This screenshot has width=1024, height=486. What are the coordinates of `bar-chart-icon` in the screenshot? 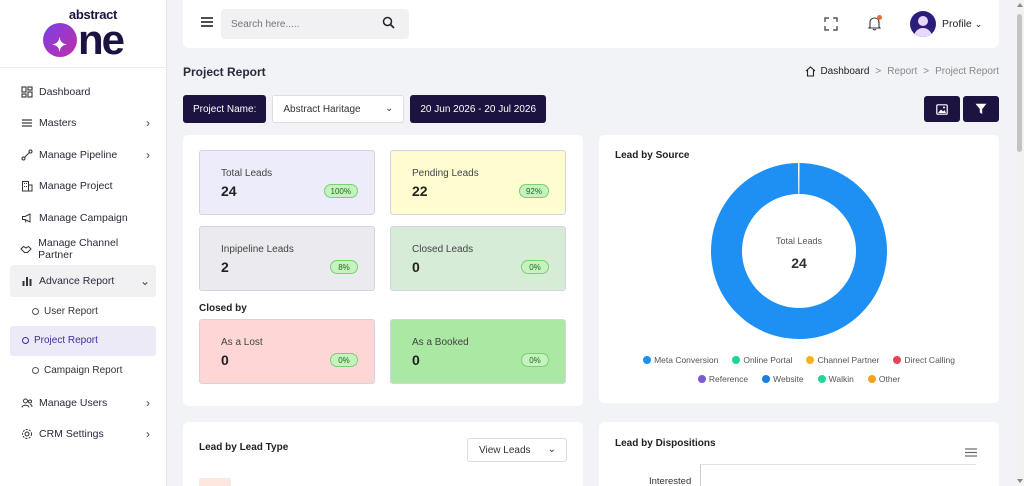 It's located at (26, 280).